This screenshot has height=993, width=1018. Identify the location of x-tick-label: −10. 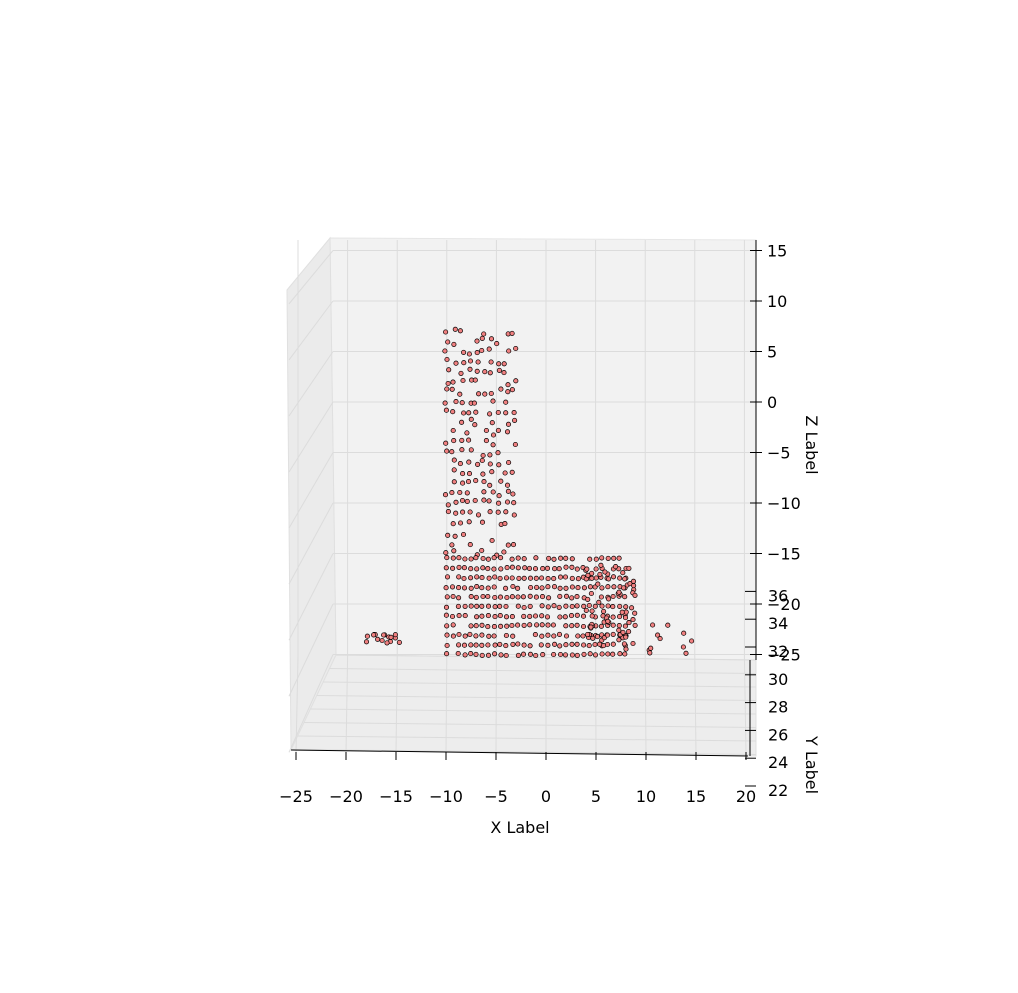
(446, 796).